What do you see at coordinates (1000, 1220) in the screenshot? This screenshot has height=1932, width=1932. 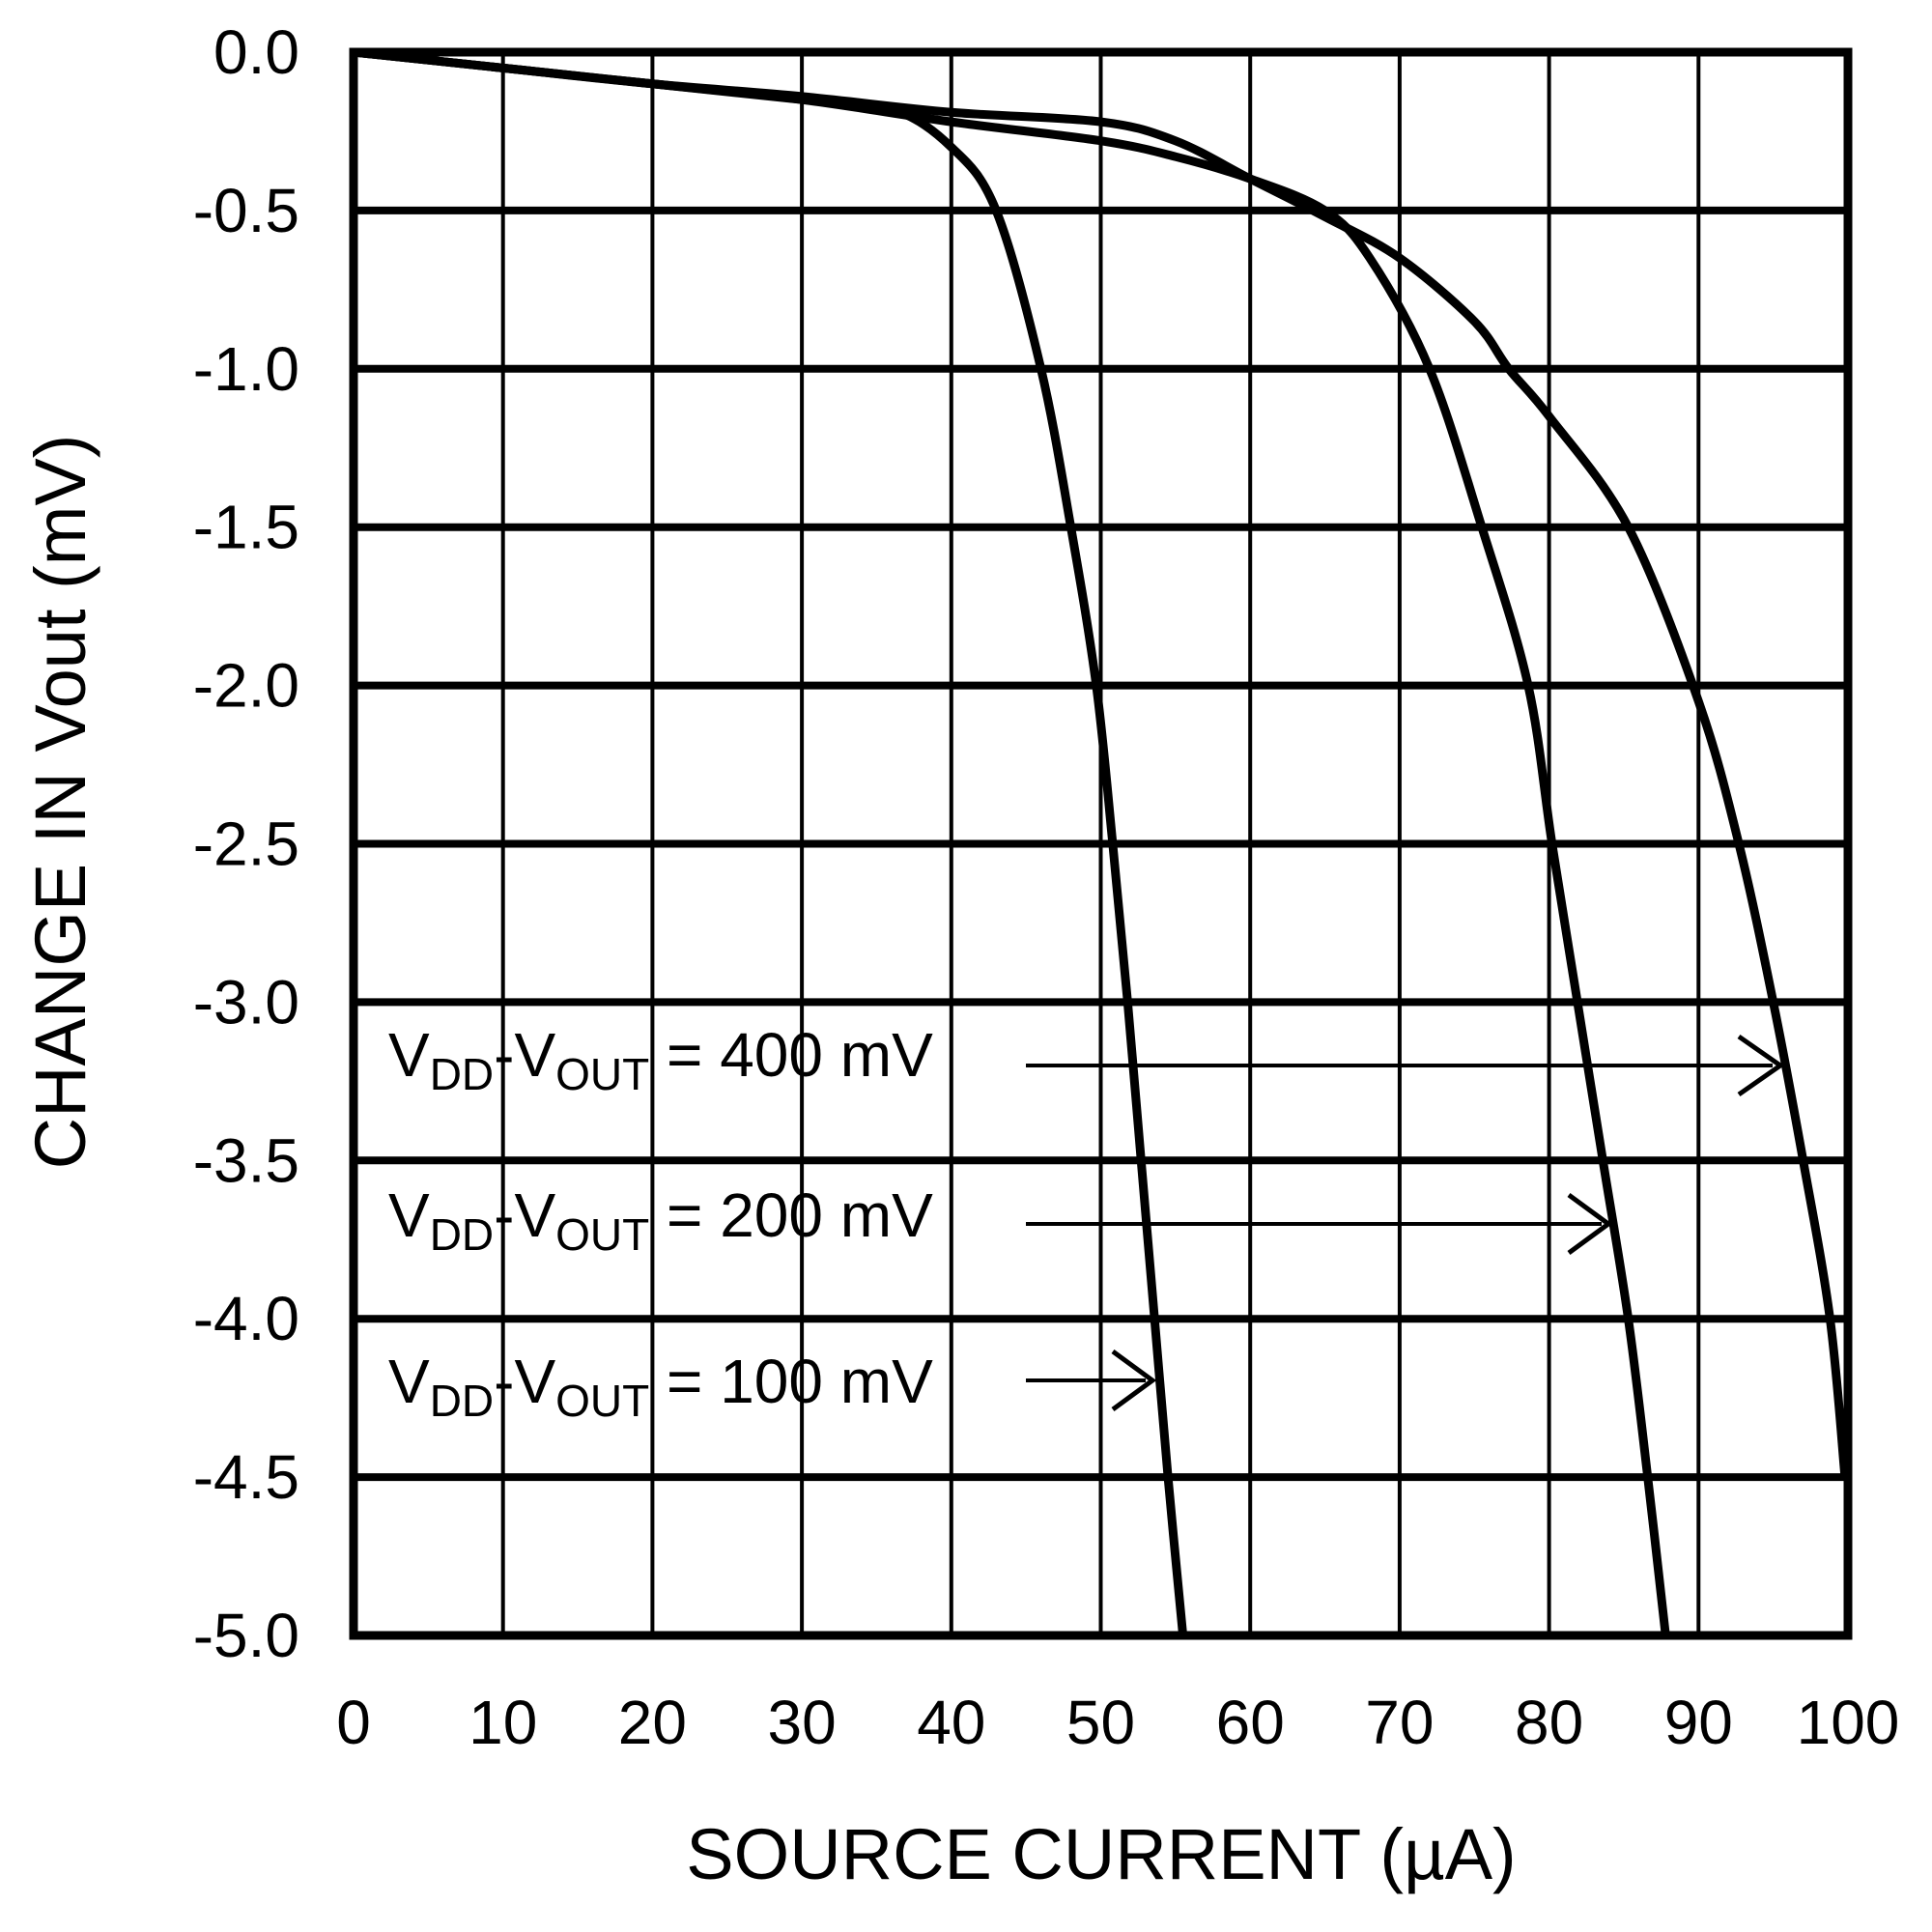 I see `annotation-200mv: VDD-VOUT = 200 mV` at bounding box center [1000, 1220].